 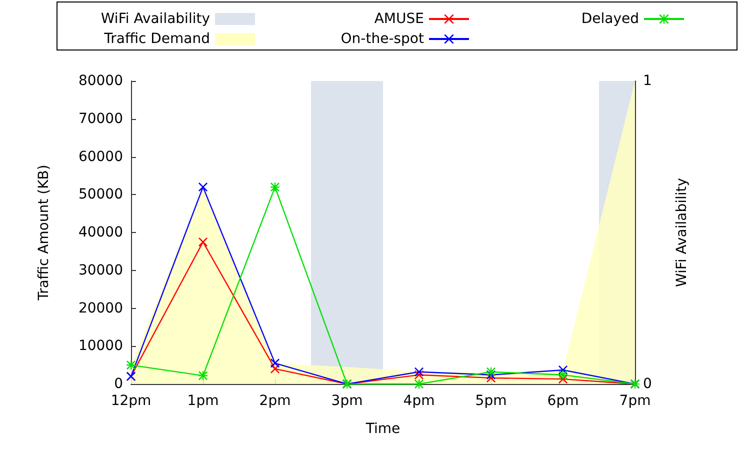 I want to click on x-tick-label: 1pm, so click(x=203, y=401).